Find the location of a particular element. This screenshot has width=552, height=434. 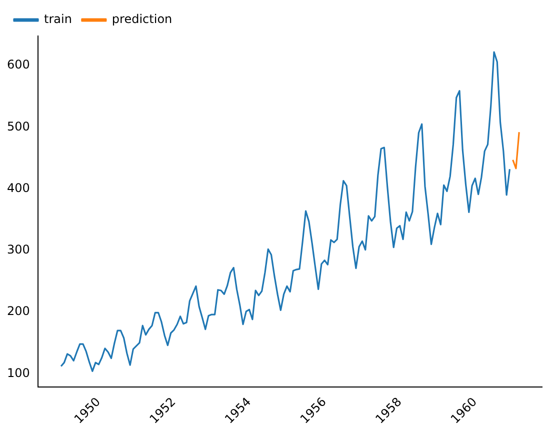

y-tick-label: 300 is located at coordinates (18, 249).